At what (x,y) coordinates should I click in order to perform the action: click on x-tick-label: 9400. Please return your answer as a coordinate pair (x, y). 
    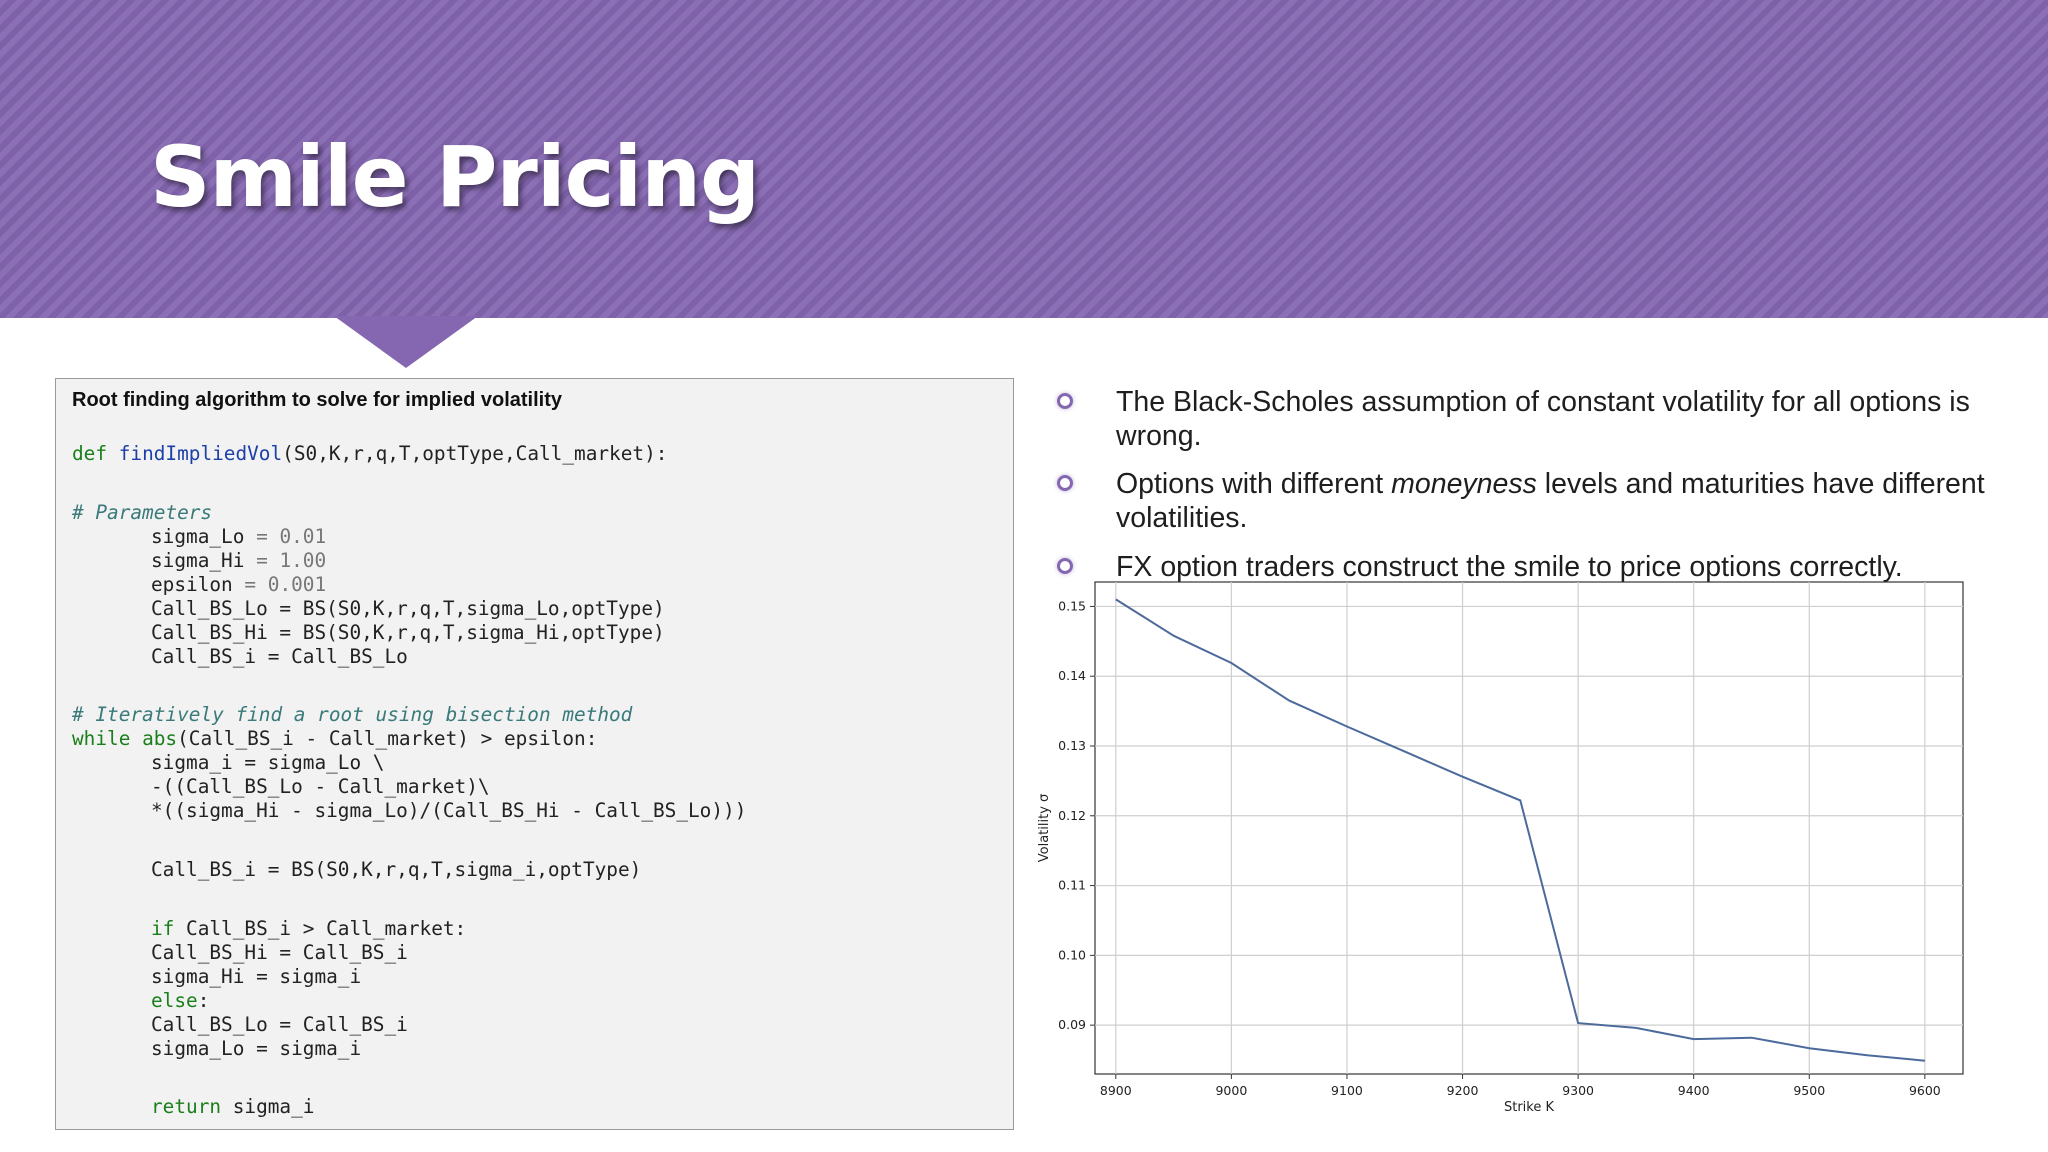
    Looking at the image, I should click on (1694, 1090).